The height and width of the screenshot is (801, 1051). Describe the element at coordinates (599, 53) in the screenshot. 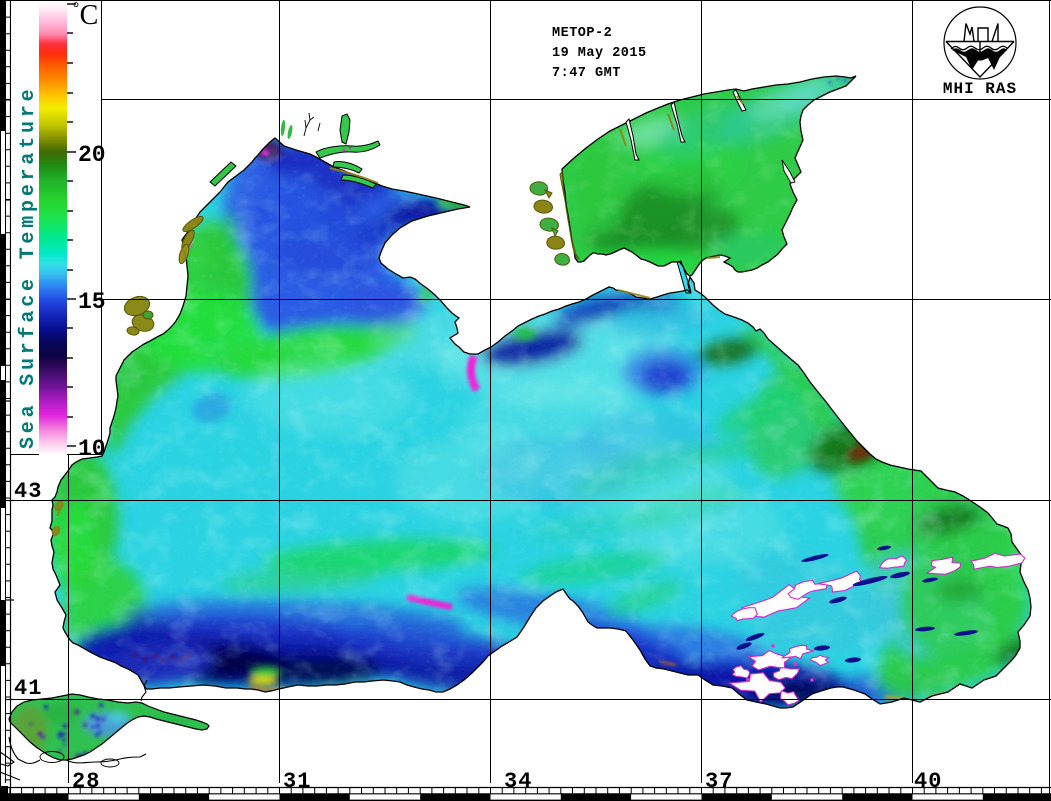

I see `svg-text: 19 May 2015` at that location.